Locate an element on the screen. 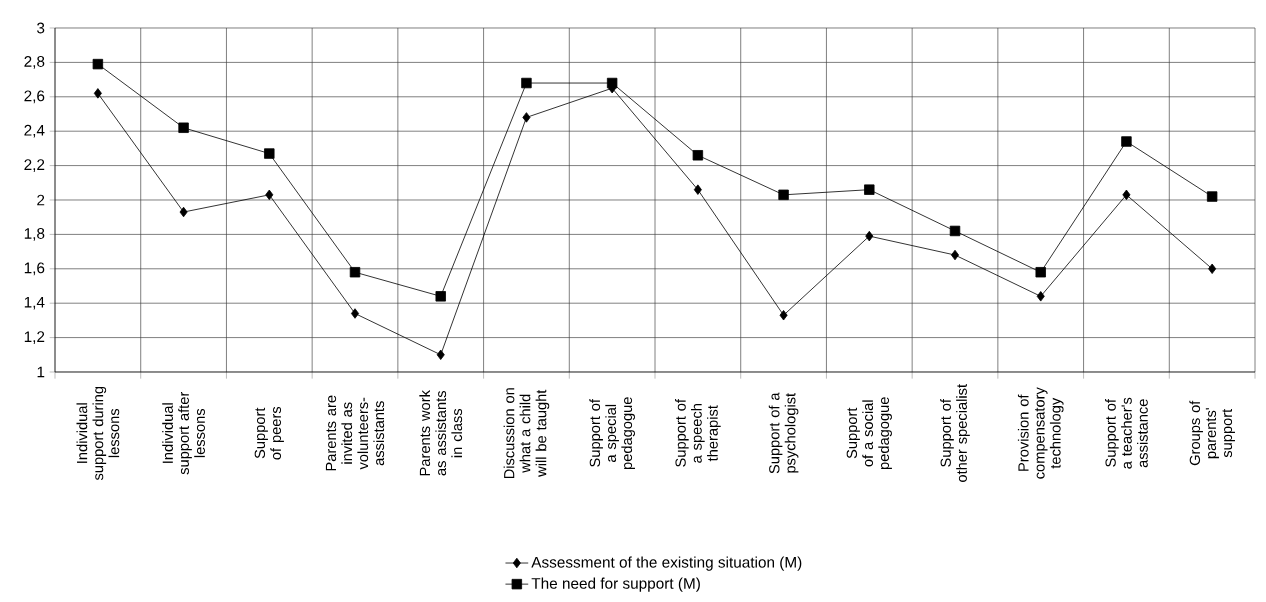 This screenshot has height=602, width=1266. legend-label: Assessment of the existing situation (M) is located at coordinates (666, 563).